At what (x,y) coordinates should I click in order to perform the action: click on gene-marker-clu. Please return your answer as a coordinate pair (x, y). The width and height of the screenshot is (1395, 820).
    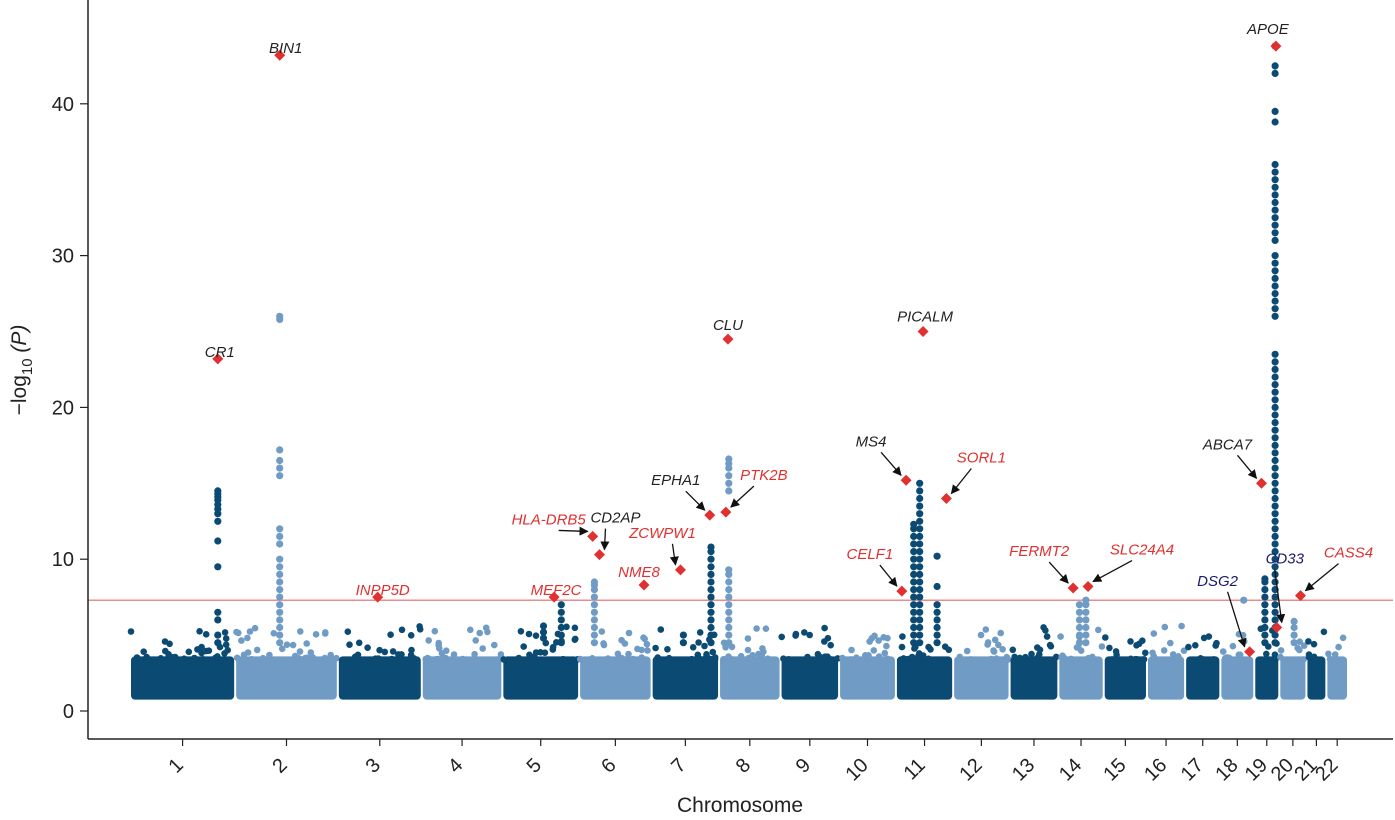
    Looking at the image, I should click on (728, 339).